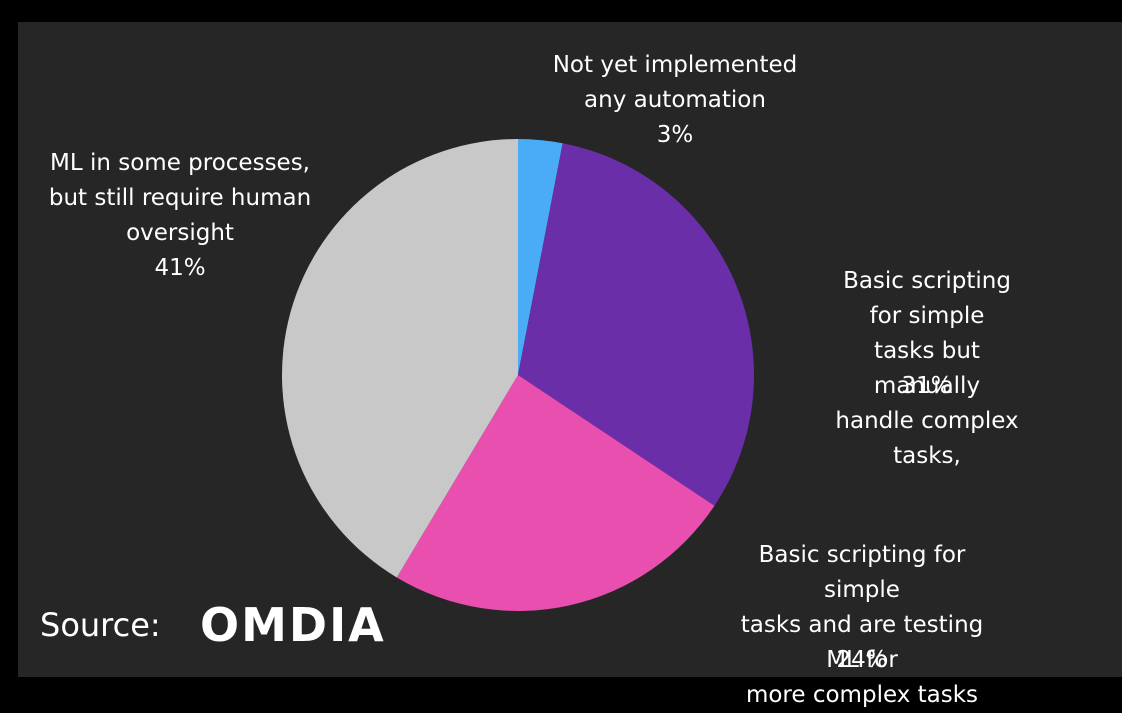  I want to click on source-label: Source:, so click(100, 625).